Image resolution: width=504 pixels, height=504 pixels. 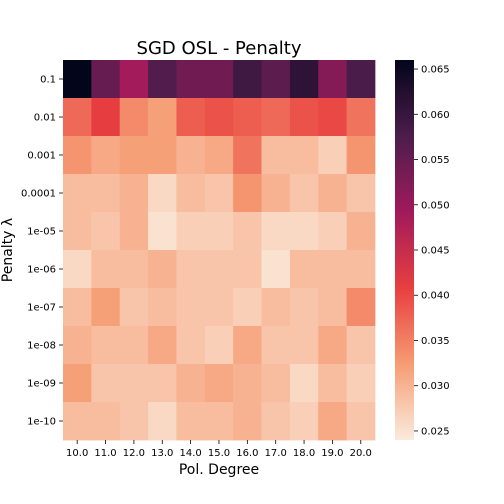 I want to click on y-tick-label: 1e-07, so click(x=41, y=308).